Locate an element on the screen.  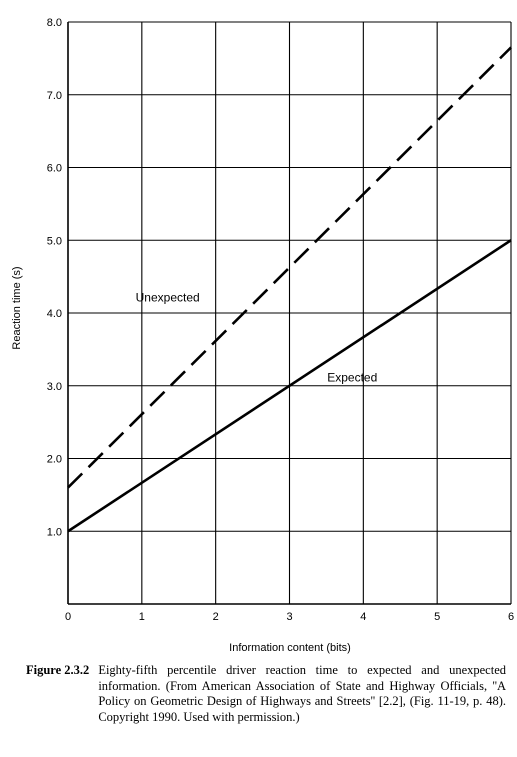
series-label-expected: Expected is located at coordinates (352, 377).